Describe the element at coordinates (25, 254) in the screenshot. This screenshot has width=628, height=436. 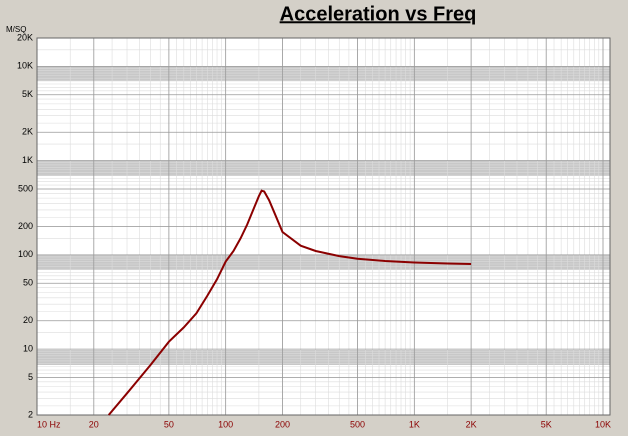
I see `y-tick-label: 100` at that location.